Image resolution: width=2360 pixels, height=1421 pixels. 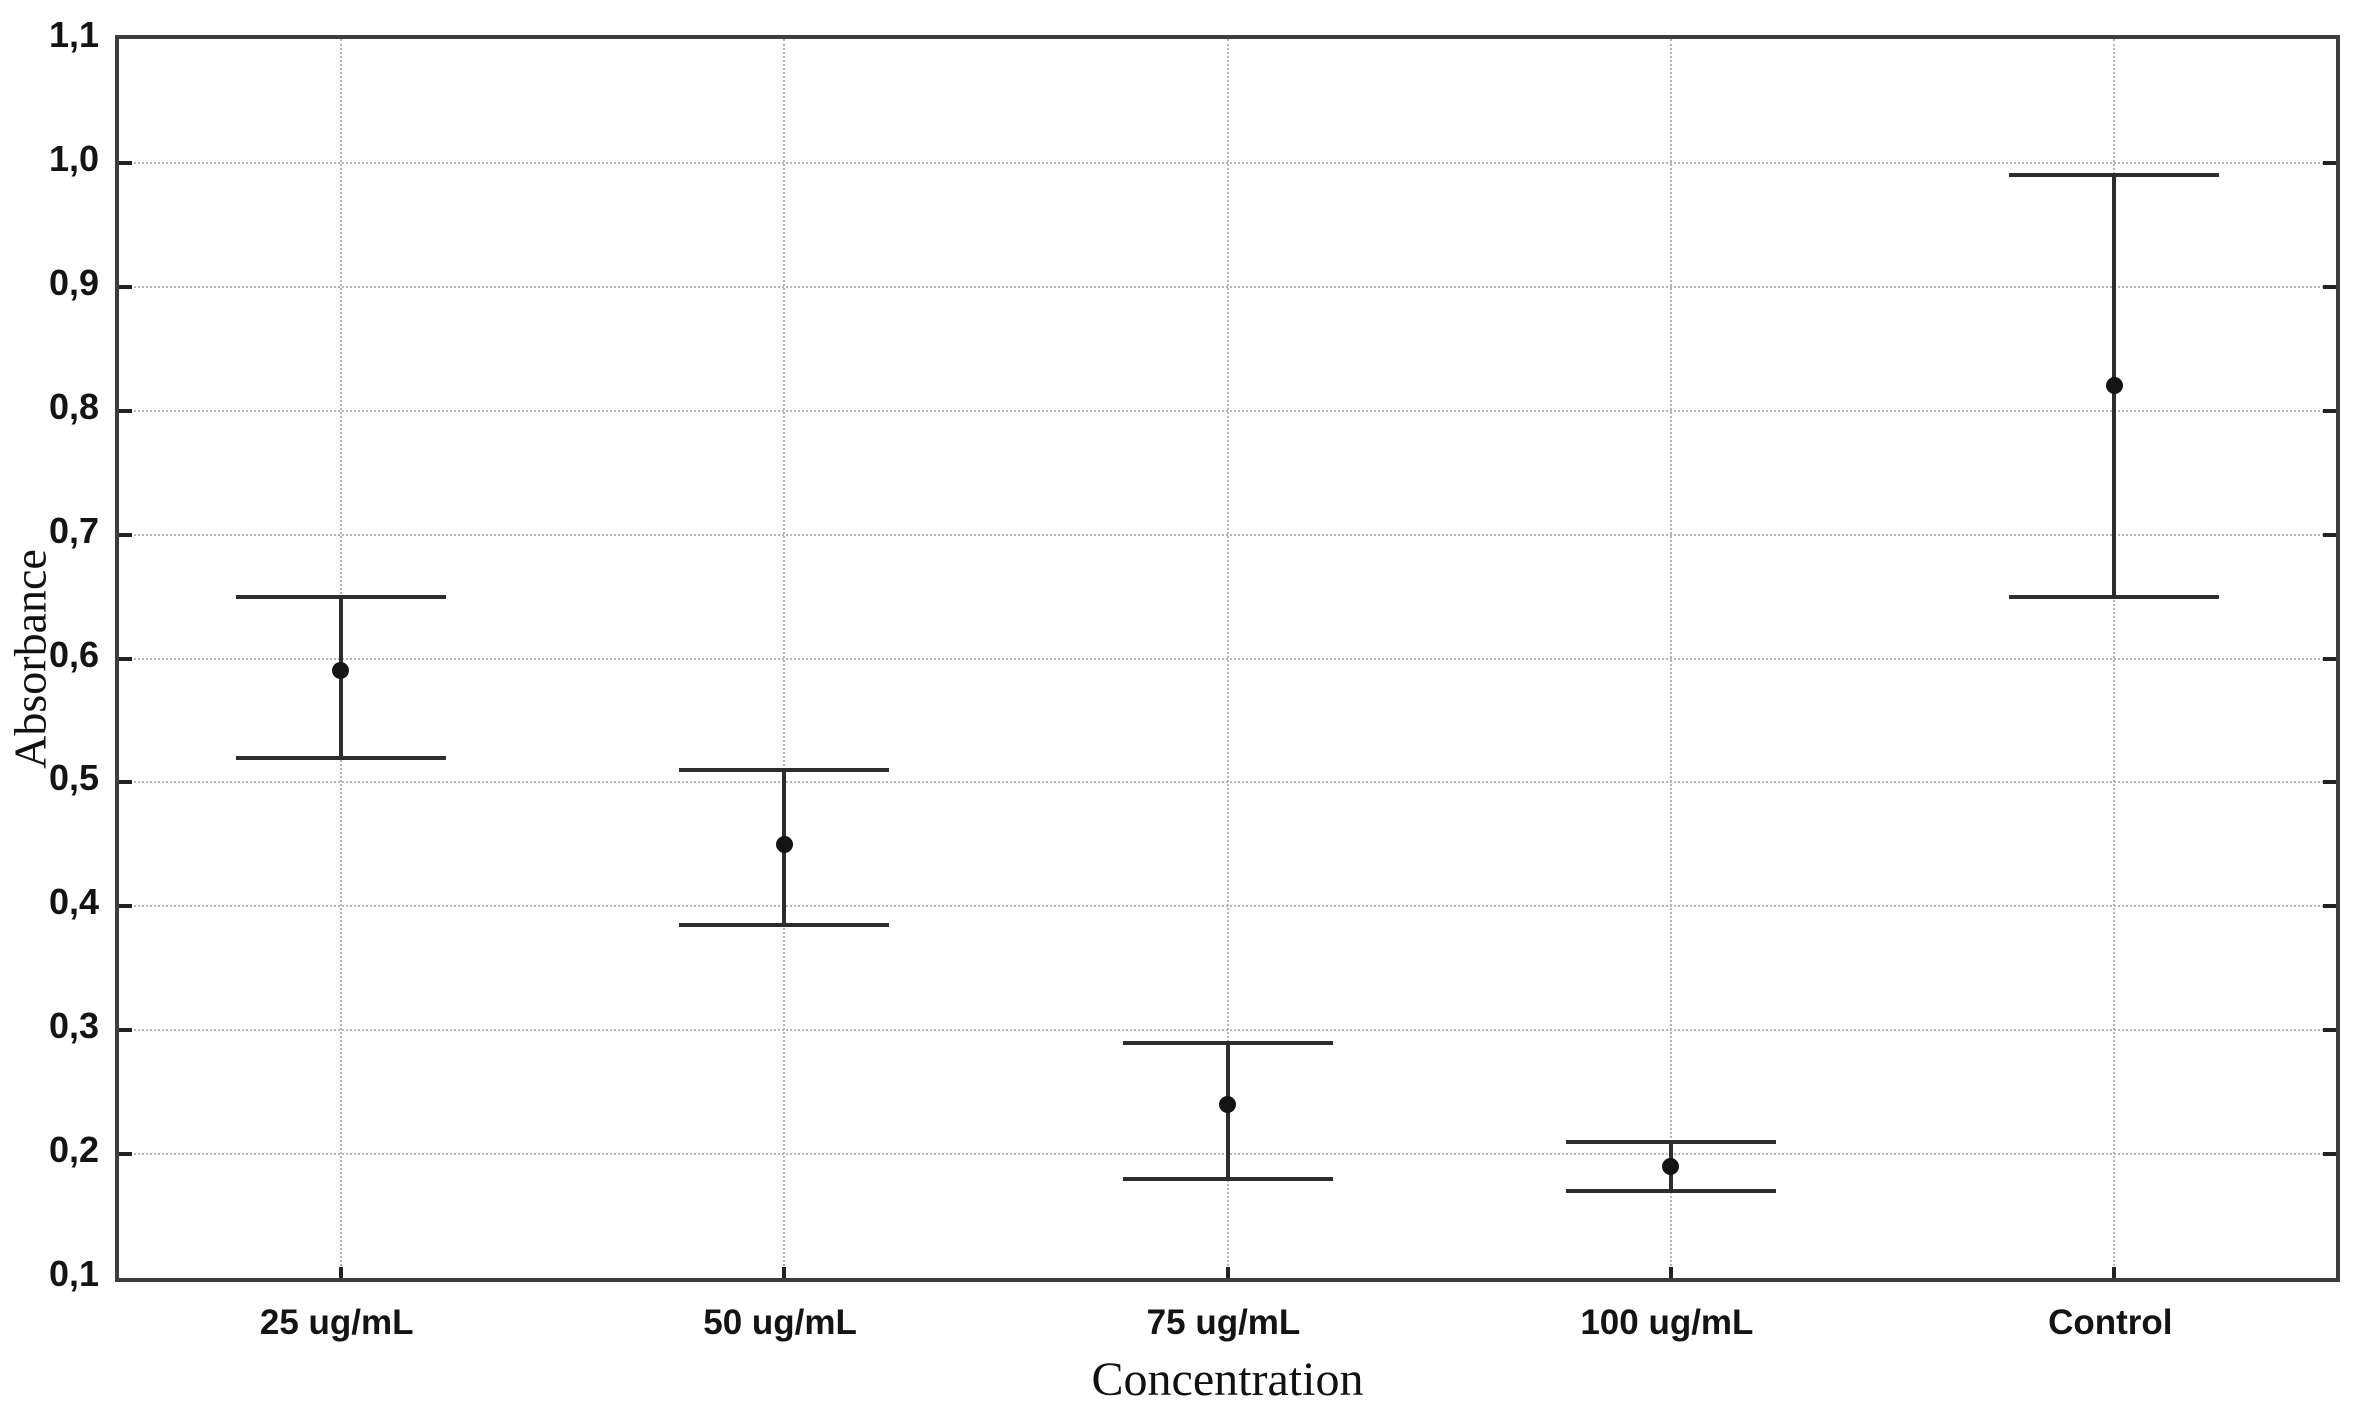 What do you see at coordinates (780, 1322) in the screenshot?
I see `x-category-label: 50 ug/mL` at bounding box center [780, 1322].